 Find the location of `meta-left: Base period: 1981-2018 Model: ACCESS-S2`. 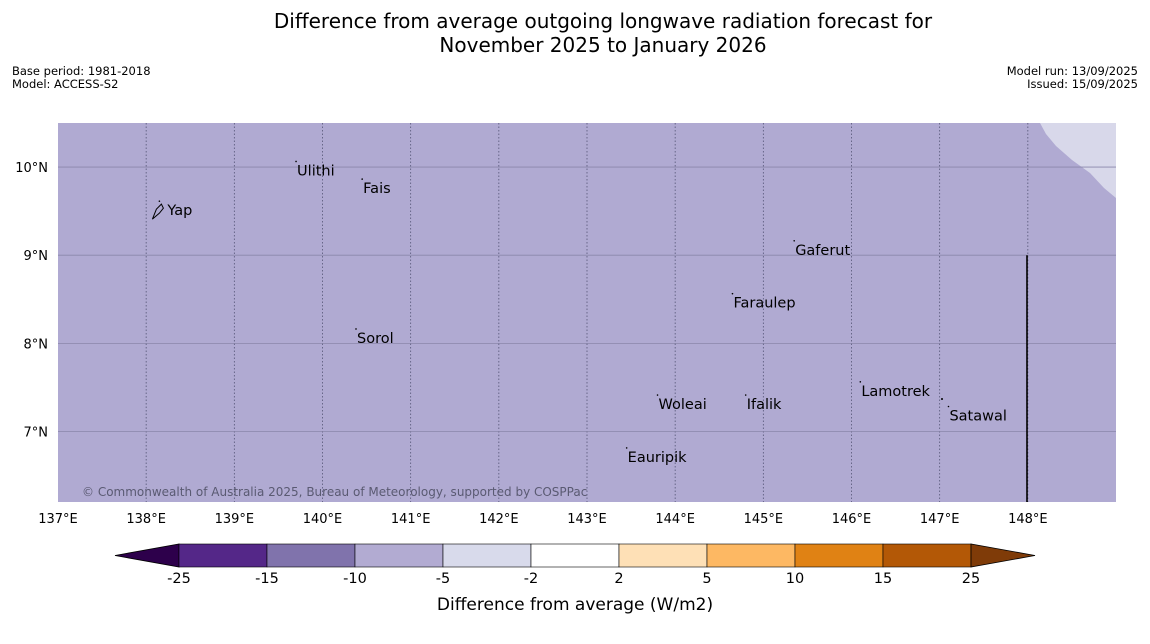

meta-left: Base period: 1981-2018 Model: ACCESS-S2 is located at coordinates (81, 78).